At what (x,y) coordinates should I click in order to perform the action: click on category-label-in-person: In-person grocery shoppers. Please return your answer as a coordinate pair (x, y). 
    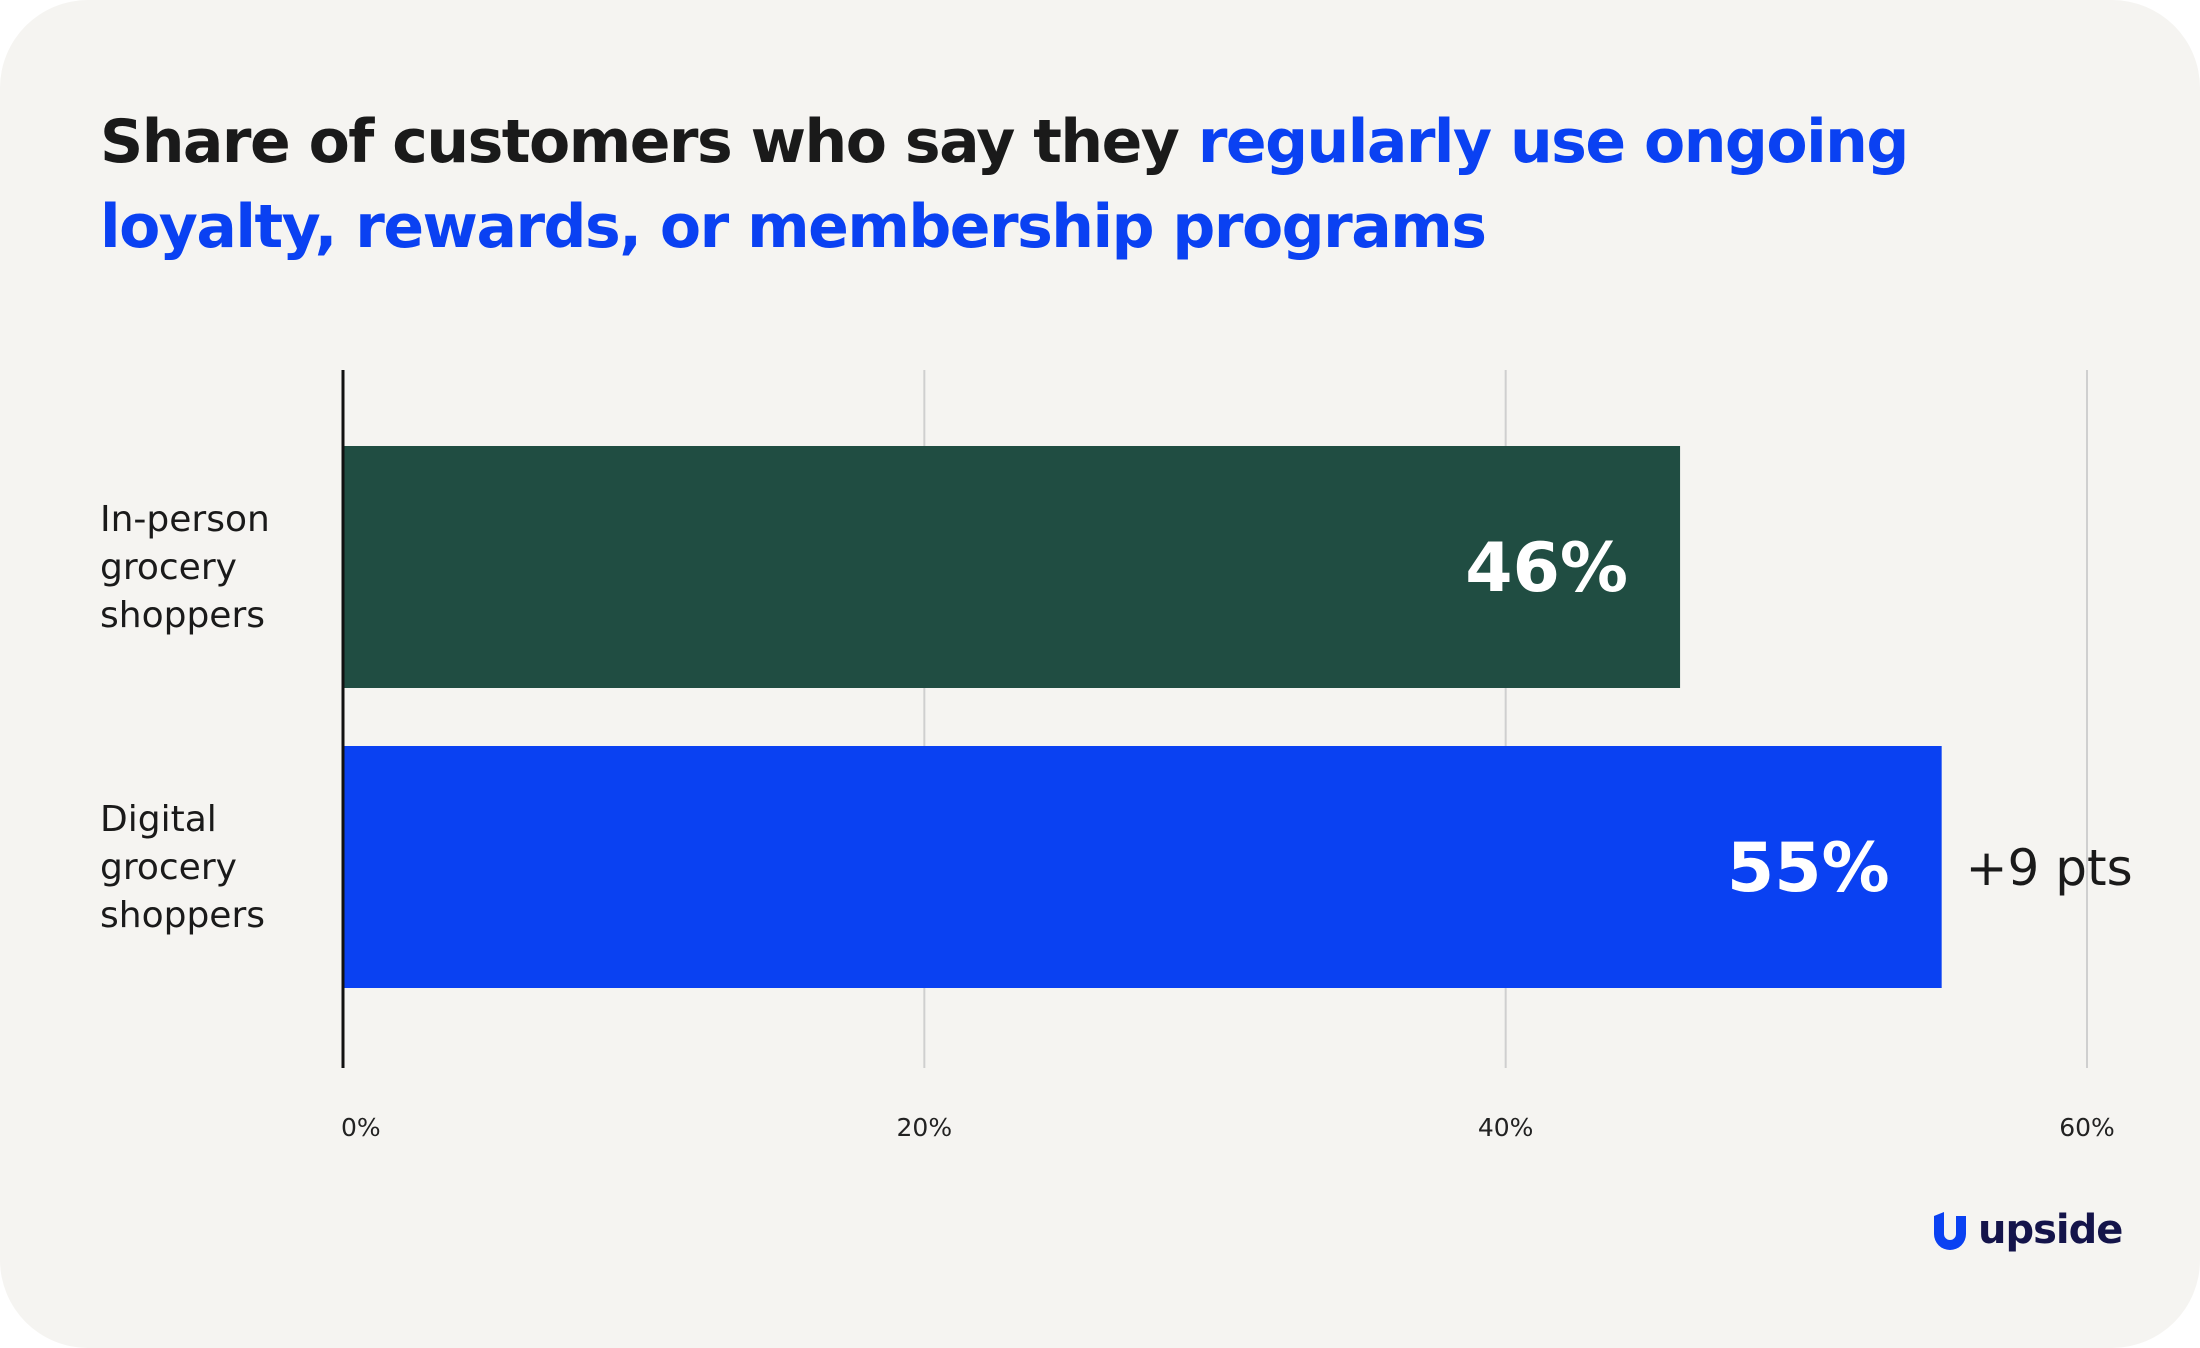
    Looking at the image, I should click on (220, 568).